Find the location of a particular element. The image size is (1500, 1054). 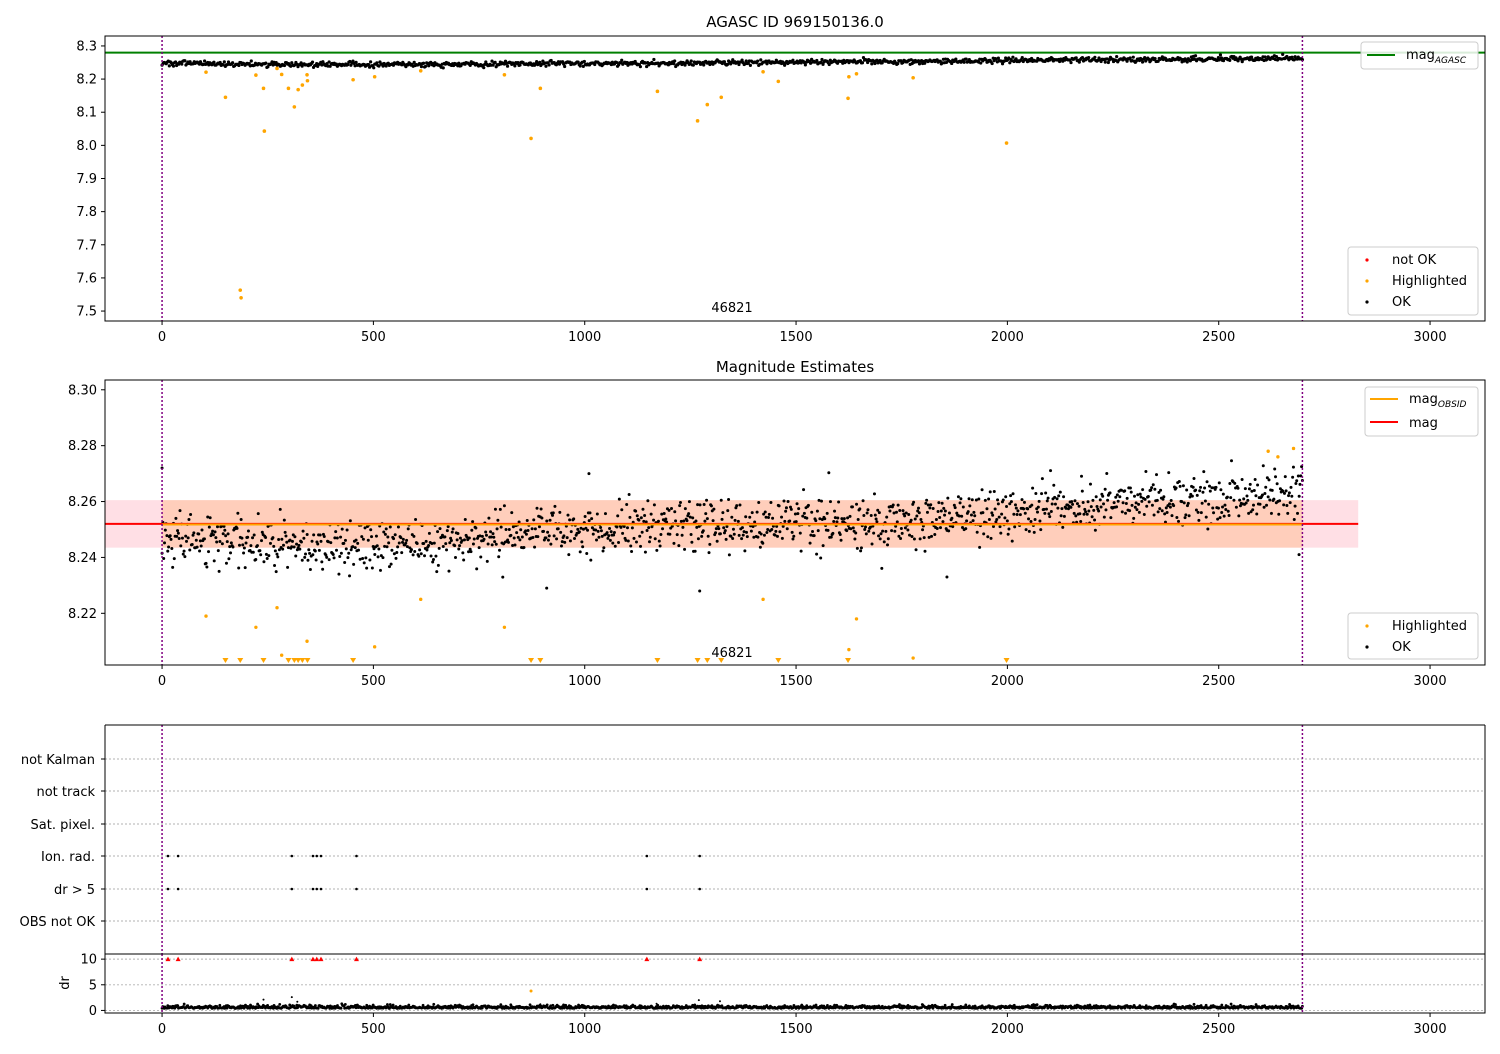

highlighted-below-marker is located at coordinates (288, 660).